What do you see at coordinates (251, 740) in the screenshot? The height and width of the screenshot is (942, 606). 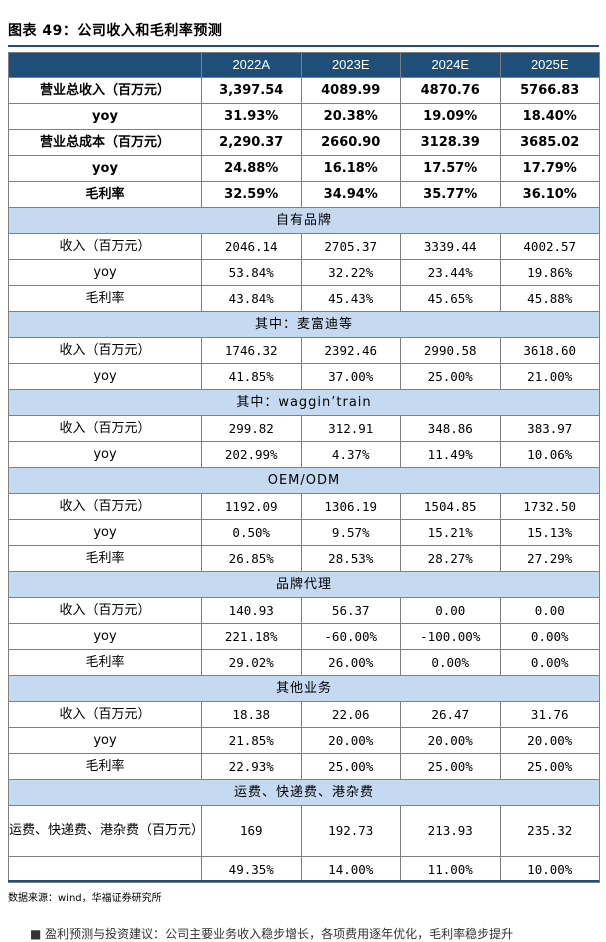 I see `value-cell: 21.85%` at bounding box center [251, 740].